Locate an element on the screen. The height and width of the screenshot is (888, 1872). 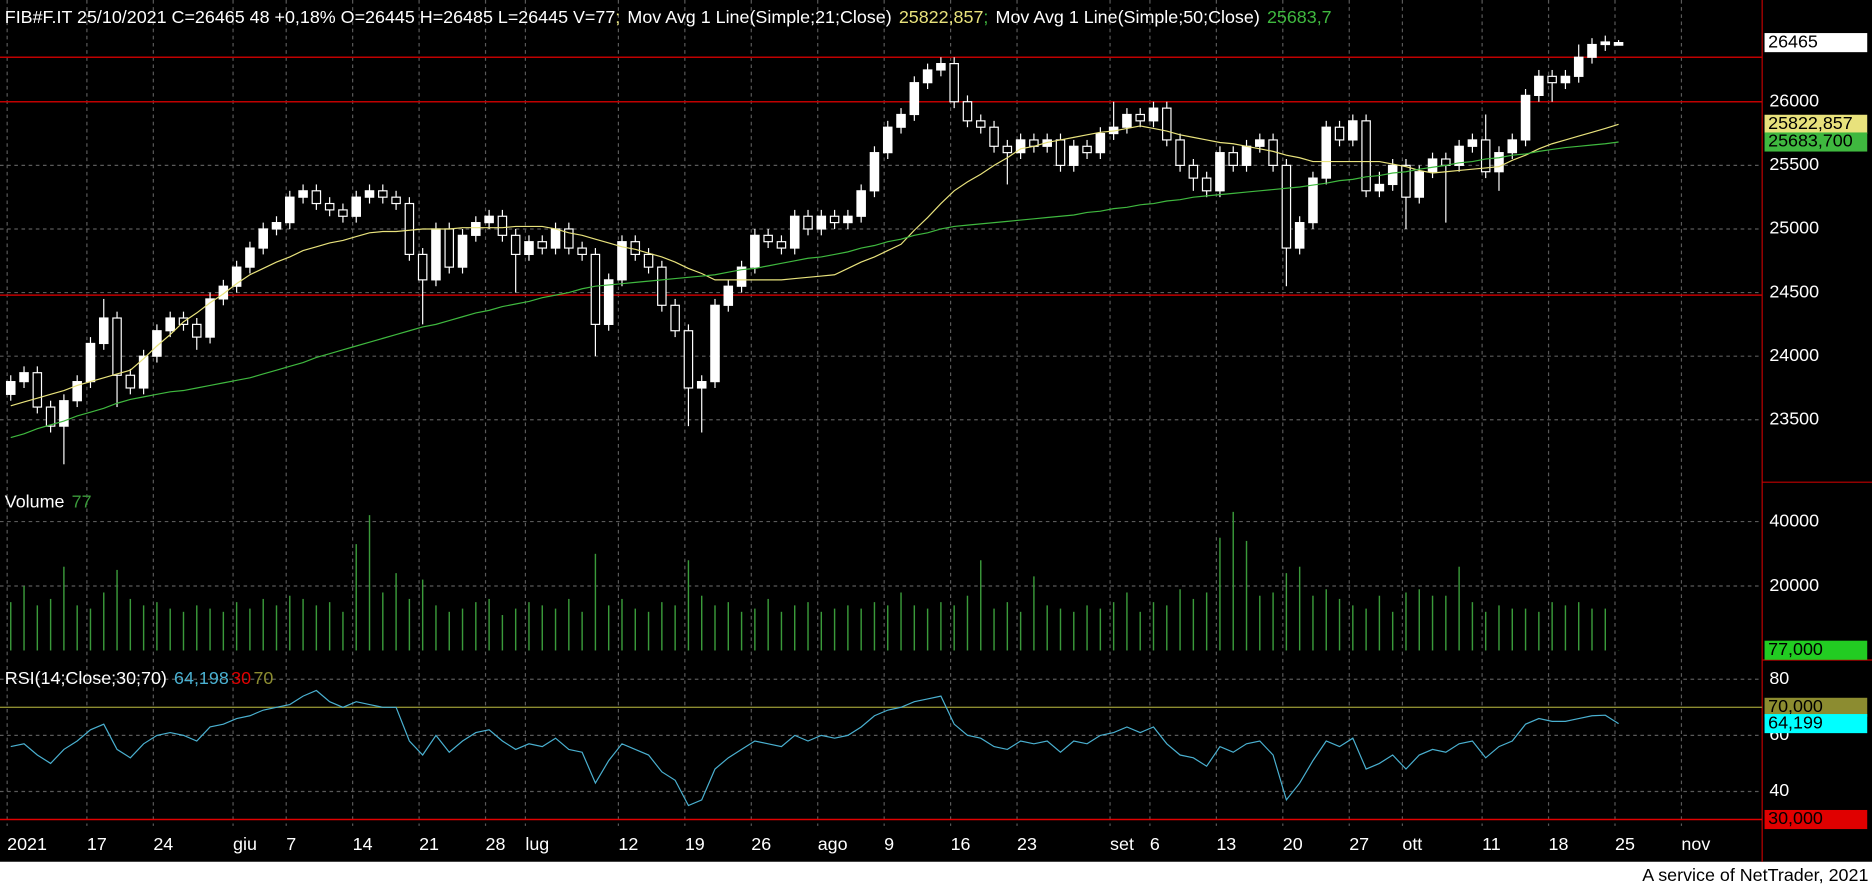
x-tick-label: nov is located at coordinates (1695, 844).